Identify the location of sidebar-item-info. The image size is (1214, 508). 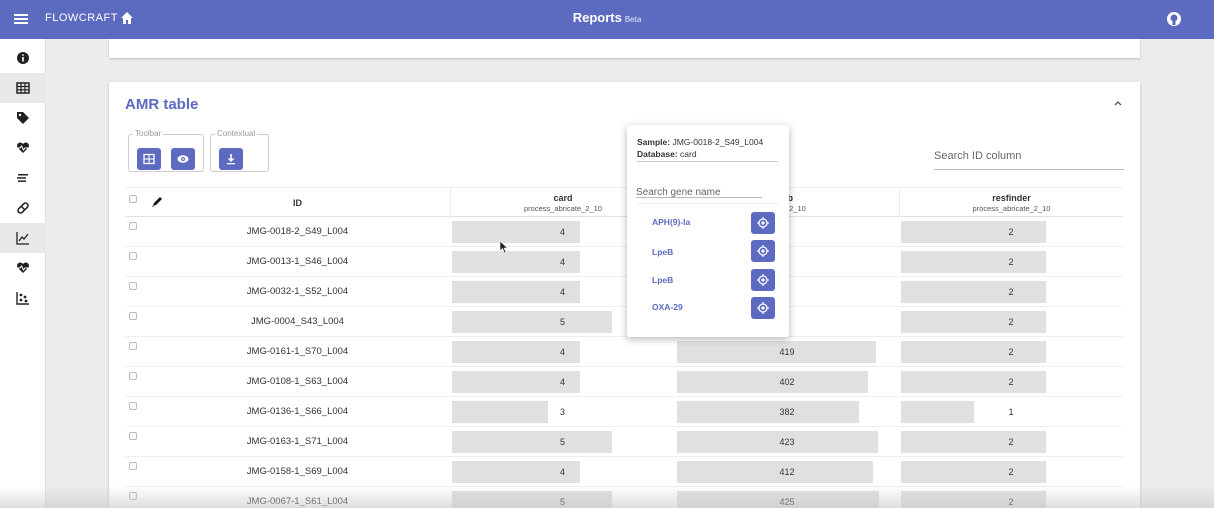
(23, 58).